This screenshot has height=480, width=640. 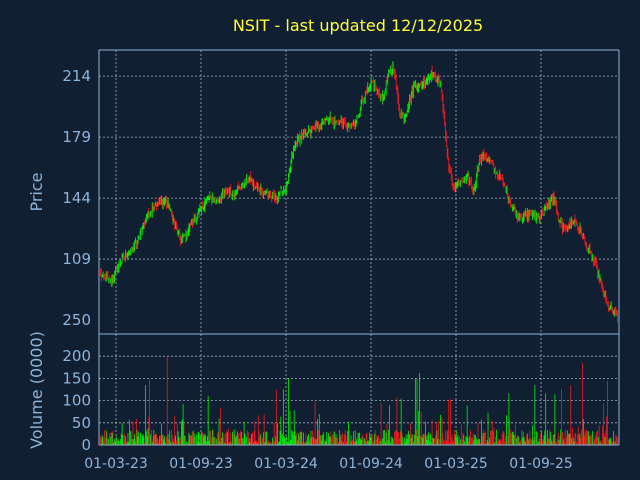 What do you see at coordinates (286, 464) in the screenshot?
I see `x-tick-label: 01-03-24` at bounding box center [286, 464].